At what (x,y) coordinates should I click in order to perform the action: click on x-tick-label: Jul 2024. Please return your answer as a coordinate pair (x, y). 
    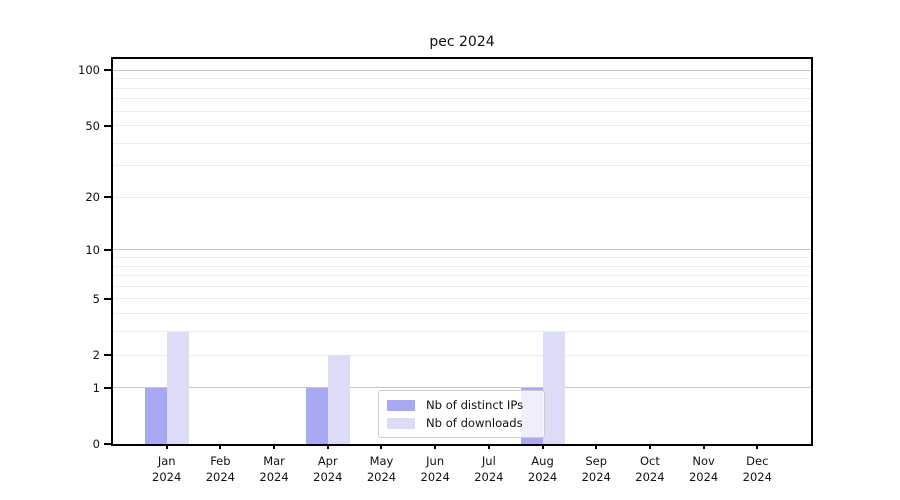
    Looking at the image, I should click on (489, 469).